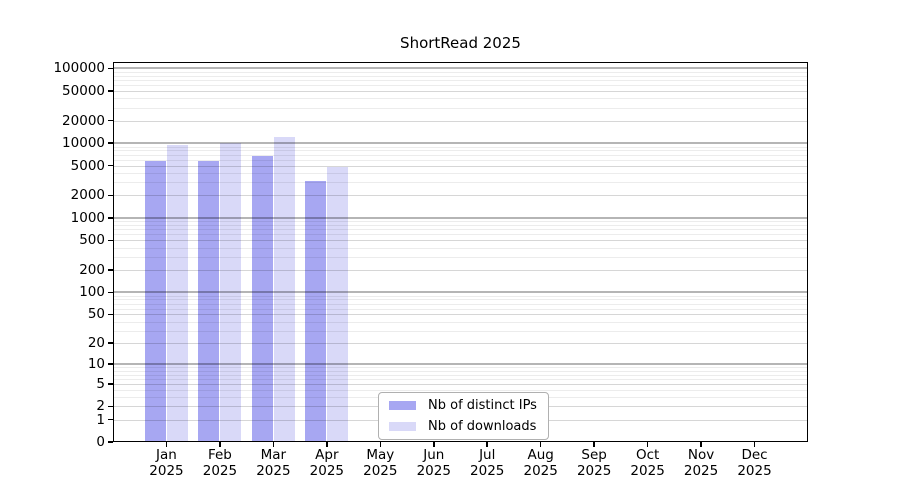 This screenshot has width=900, height=500. Describe the element at coordinates (79, 68) in the screenshot. I see `y-tick-label: 100000` at that location.